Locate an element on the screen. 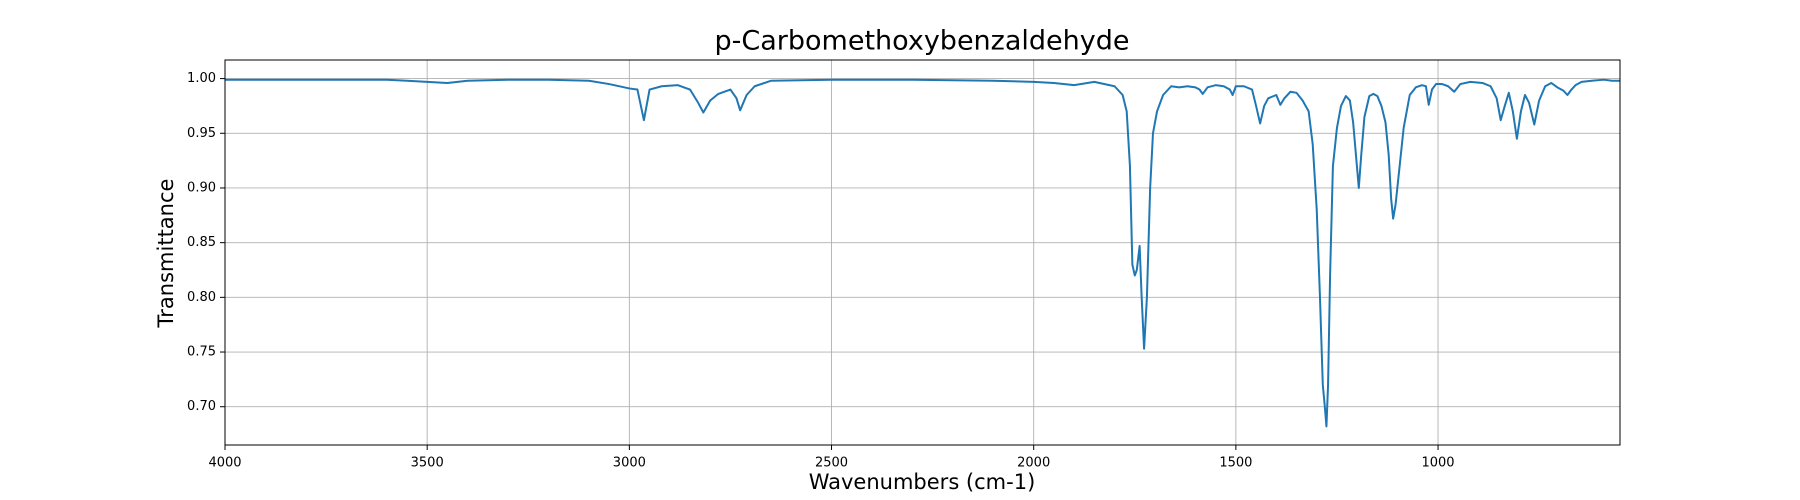 The height and width of the screenshot is (500, 1800). x-tick-label: 1500 is located at coordinates (1235, 463).